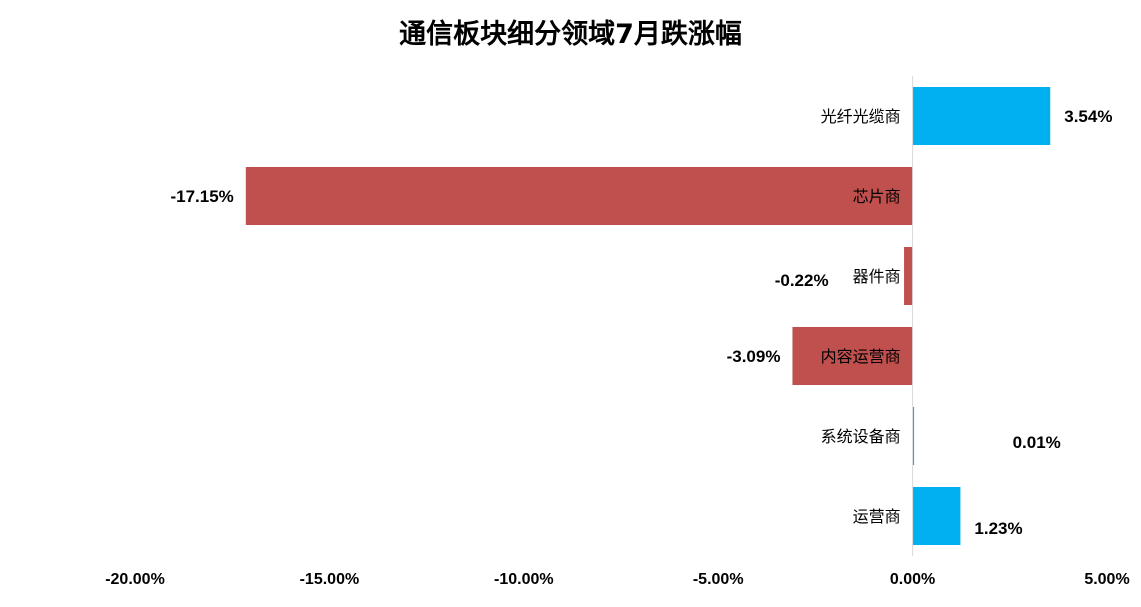  I want to click on value-label-2: -0.22%, so click(802, 280).